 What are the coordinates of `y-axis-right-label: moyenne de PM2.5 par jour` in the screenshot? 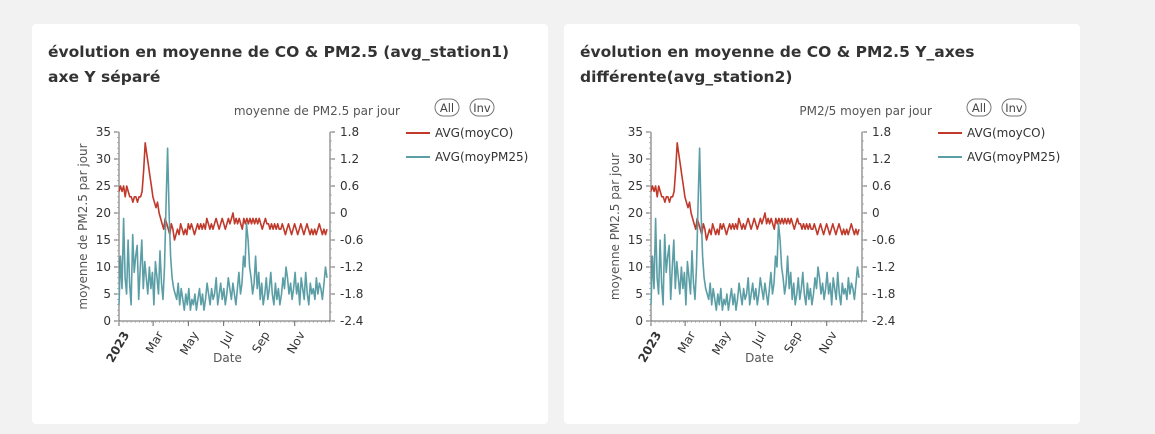 It's located at (317, 111).